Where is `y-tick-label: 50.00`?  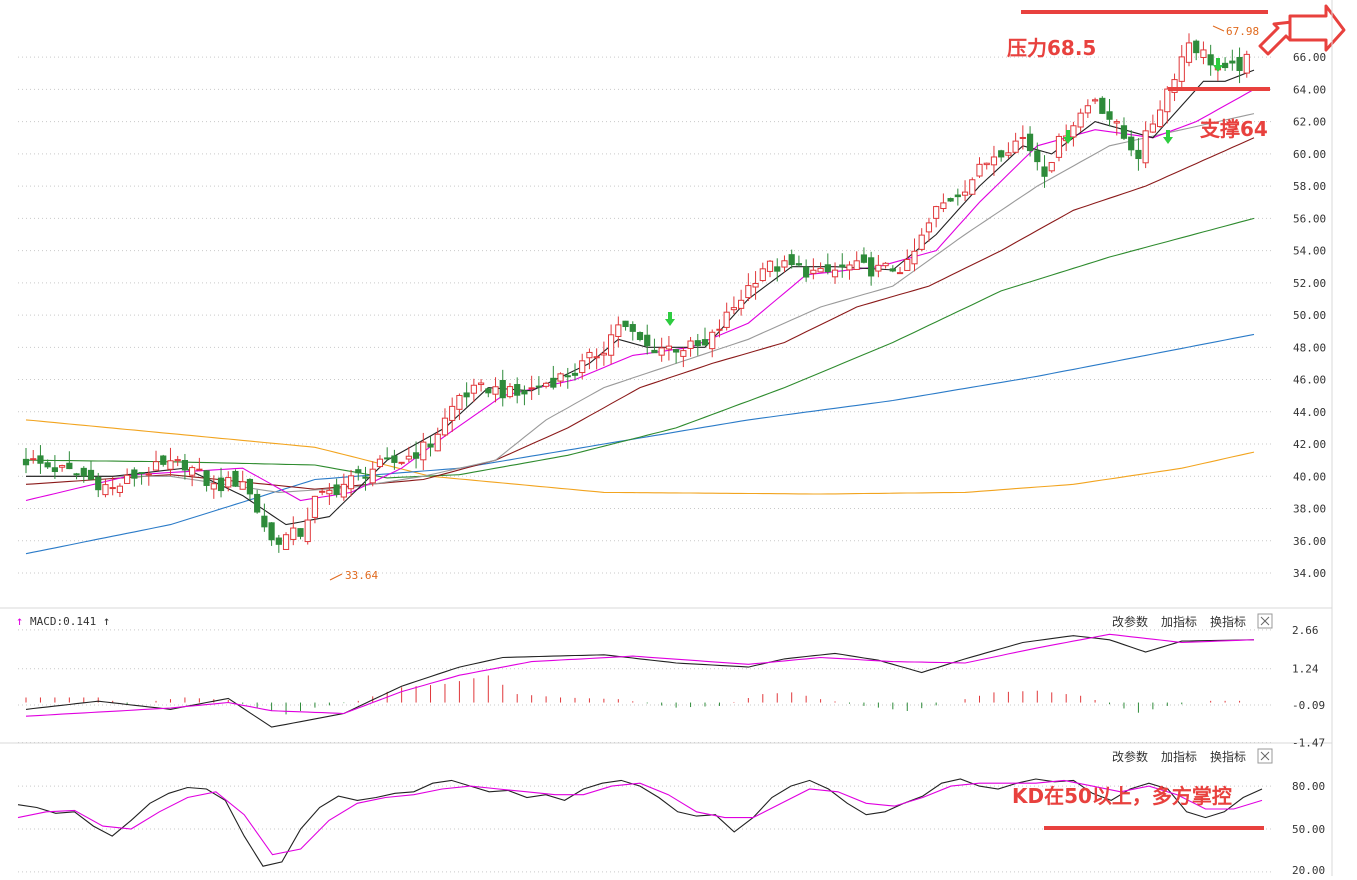
y-tick-label: 50.00 is located at coordinates (1308, 829).